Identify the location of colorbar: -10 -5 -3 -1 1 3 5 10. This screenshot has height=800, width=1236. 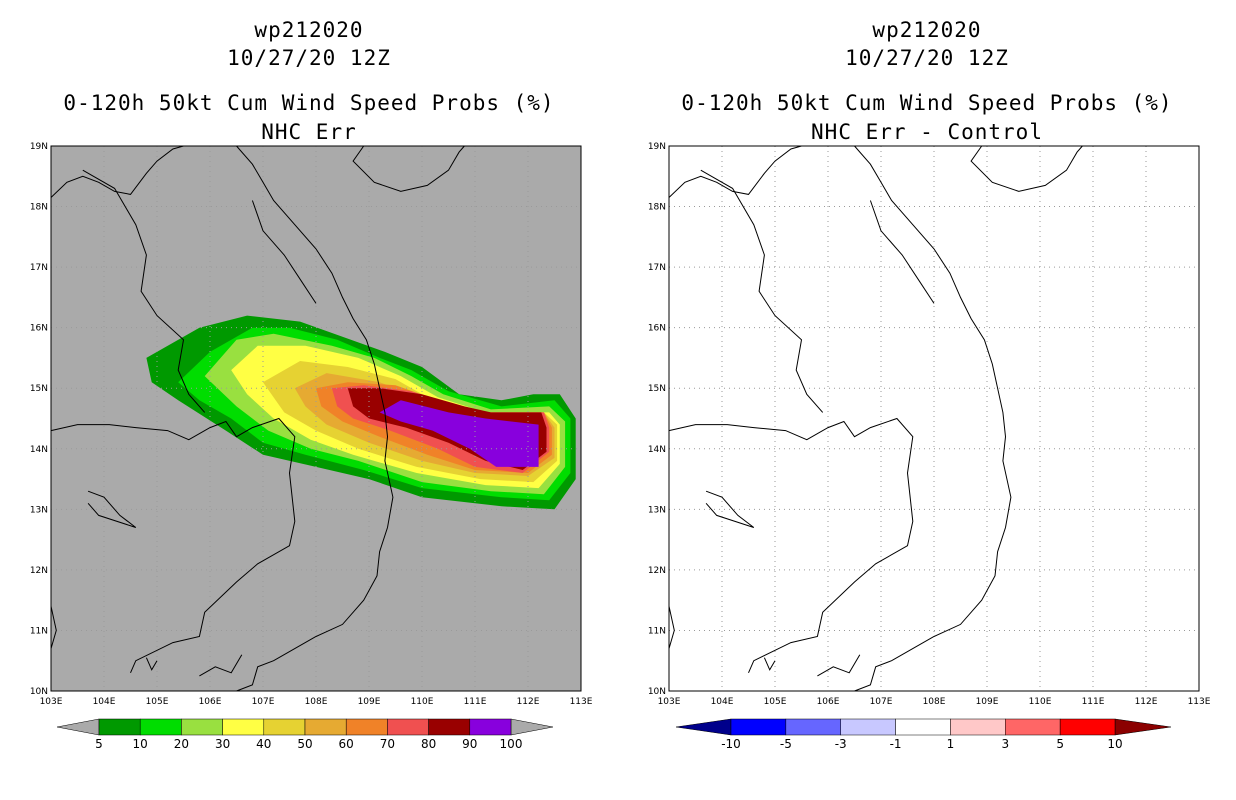
(923, 734).